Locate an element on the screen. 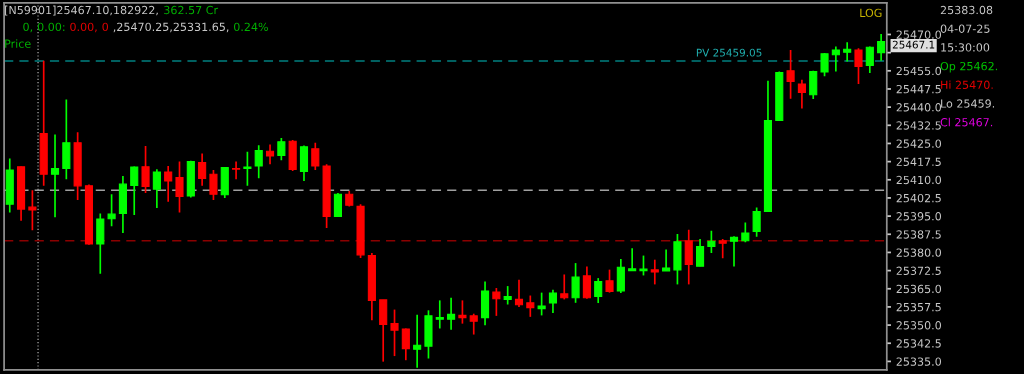 This screenshot has width=1024, height=374. y-tick-label: 25425.0 is located at coordinates (919, 143).